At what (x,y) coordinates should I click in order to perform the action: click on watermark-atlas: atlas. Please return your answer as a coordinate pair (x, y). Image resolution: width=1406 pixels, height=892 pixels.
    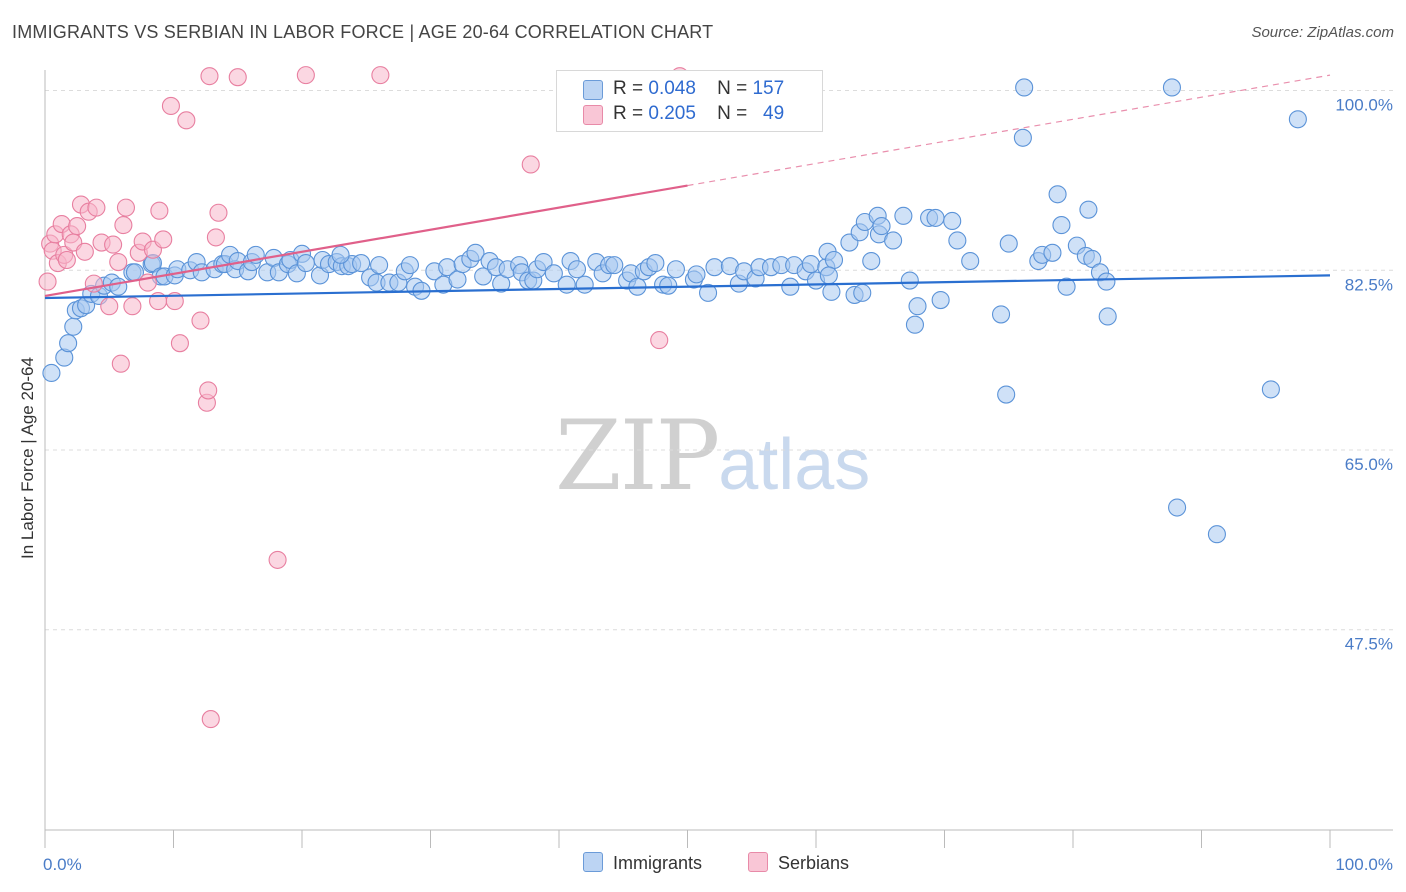
    Looking at the image, I should click on (794, 465).